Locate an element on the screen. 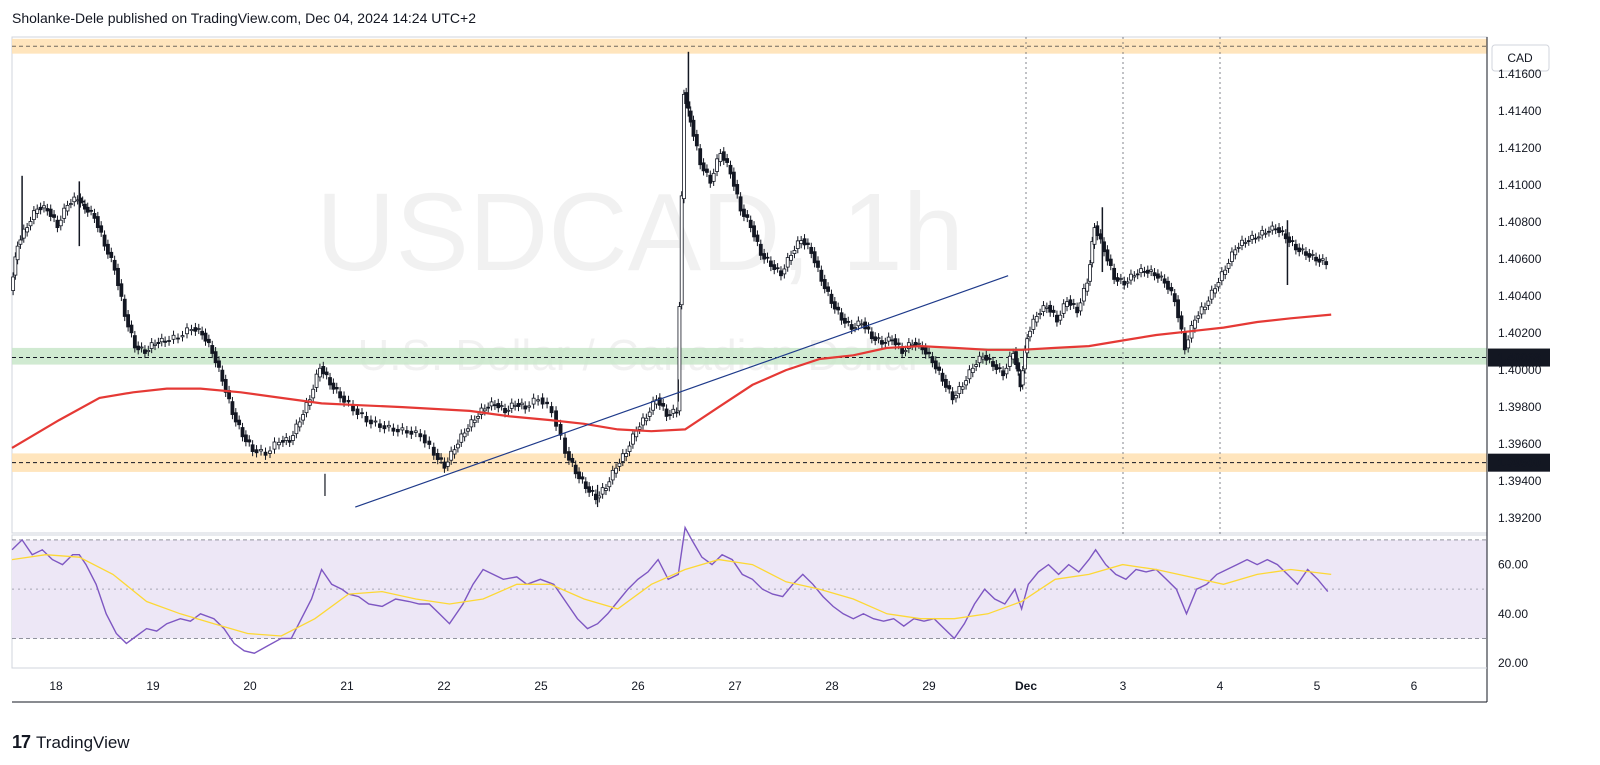  price-tick-label: 1.41600 is located at coordinates (1520, 74).